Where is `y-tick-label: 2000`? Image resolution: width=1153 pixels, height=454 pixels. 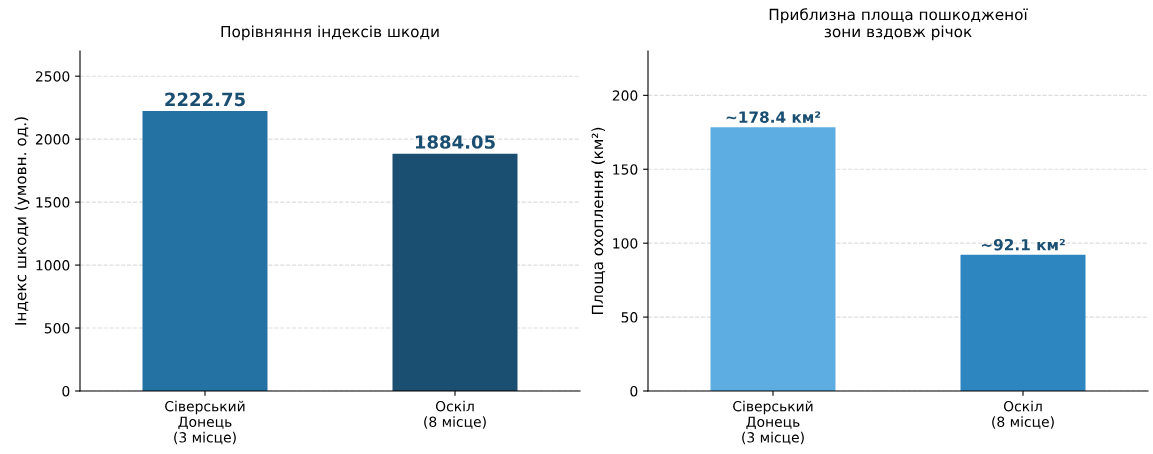 y-tick-label: 2000 is located at coordinates (52, 139).